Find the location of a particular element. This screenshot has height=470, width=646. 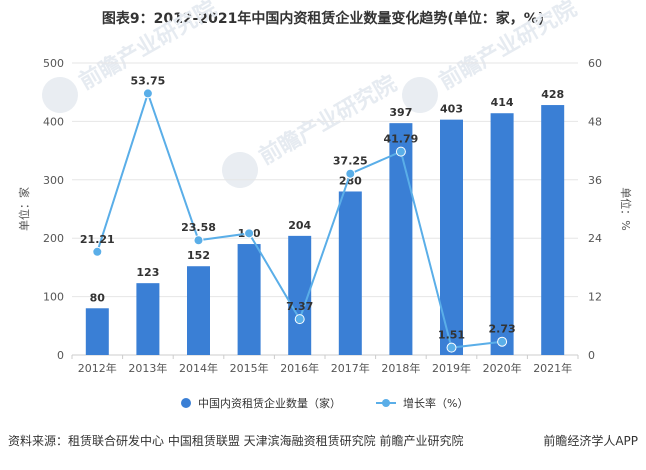

y2-tick-label: 24 is located at coordinates (595, 238).